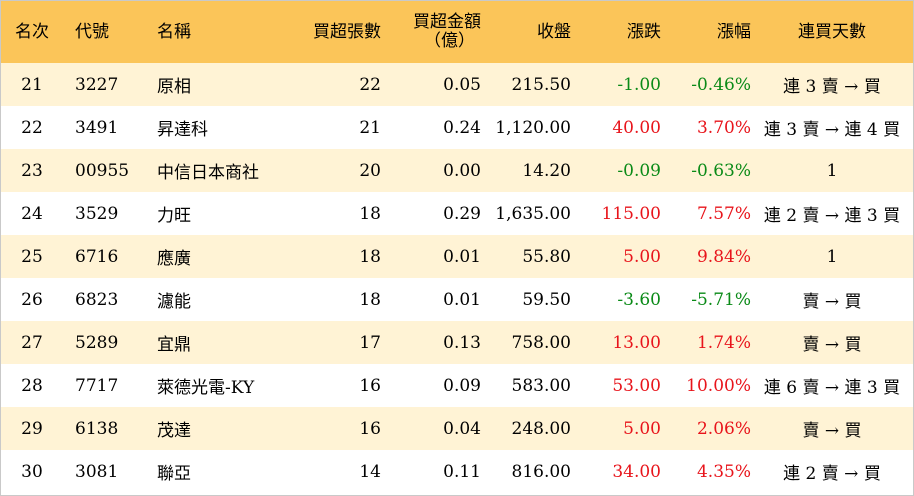 The image size is (914, 496). I want to click on cell-name: 應廣, so click(174, 259).